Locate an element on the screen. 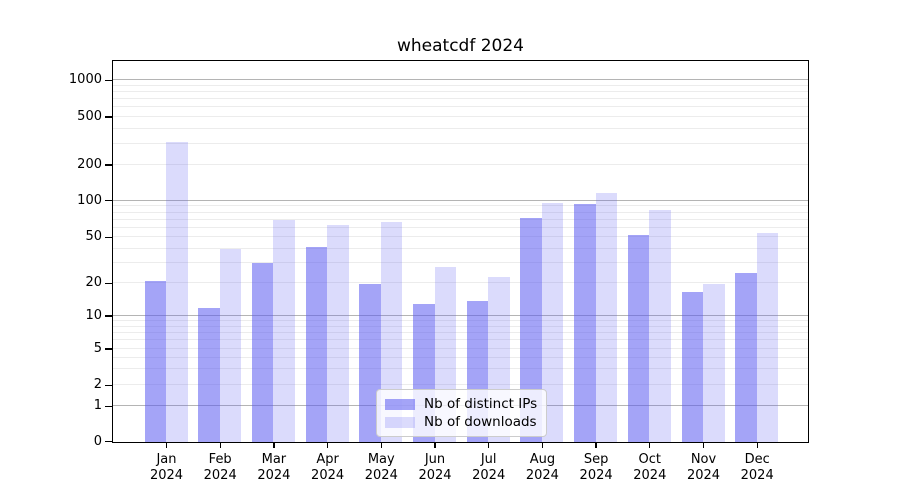 The height and width of the screenshot is (500, 900). chart-title: wheatcdf 2024 is located at coordinates (460, 46).